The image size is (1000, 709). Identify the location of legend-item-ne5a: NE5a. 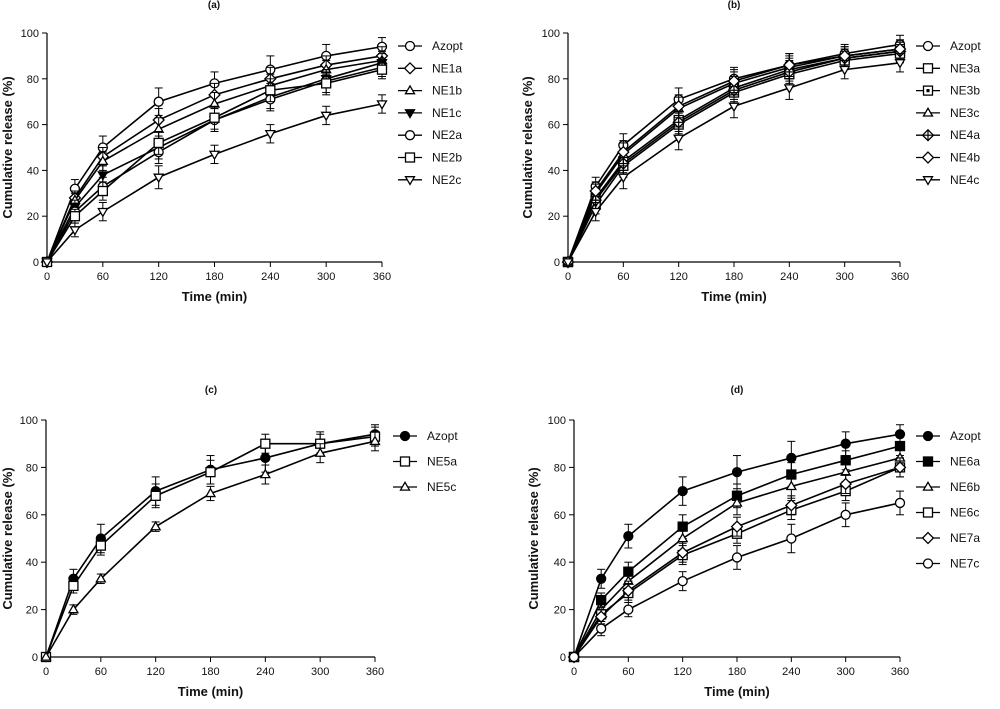
(425, 462).